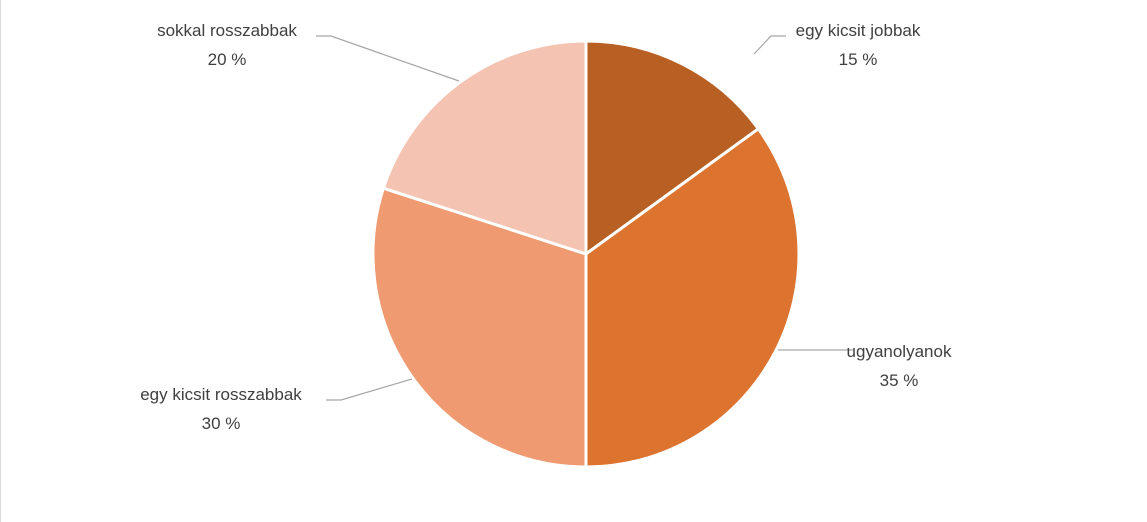 The height and width of the screenshot is (522, 1147). What do you see at coordinates (221, 394) in the screenshot?
I see `slice-category-label: egy kicsit rosszabbak` at bounding box center [221, 394].